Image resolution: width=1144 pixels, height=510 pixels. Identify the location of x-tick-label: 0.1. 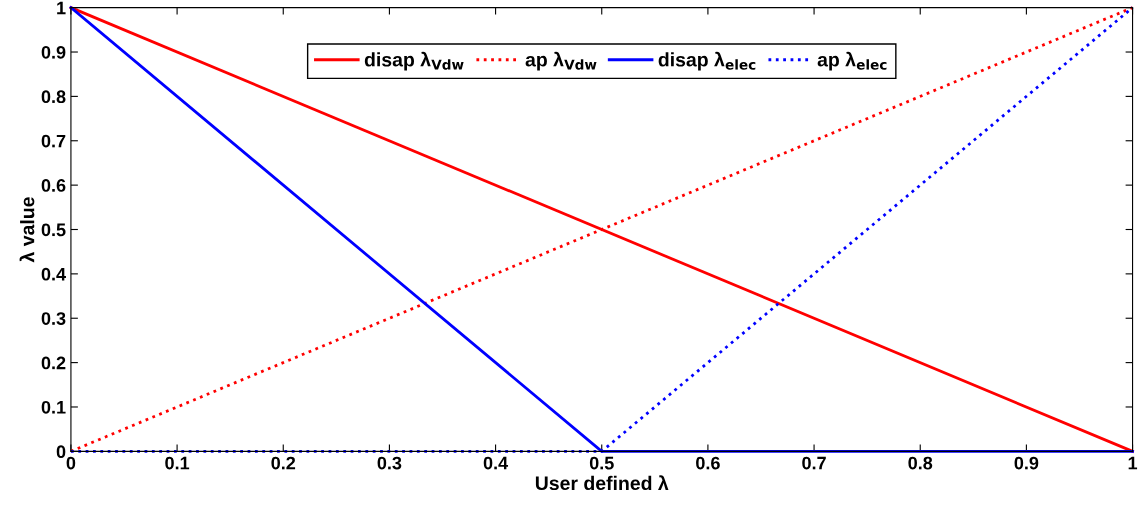
(177, 463).